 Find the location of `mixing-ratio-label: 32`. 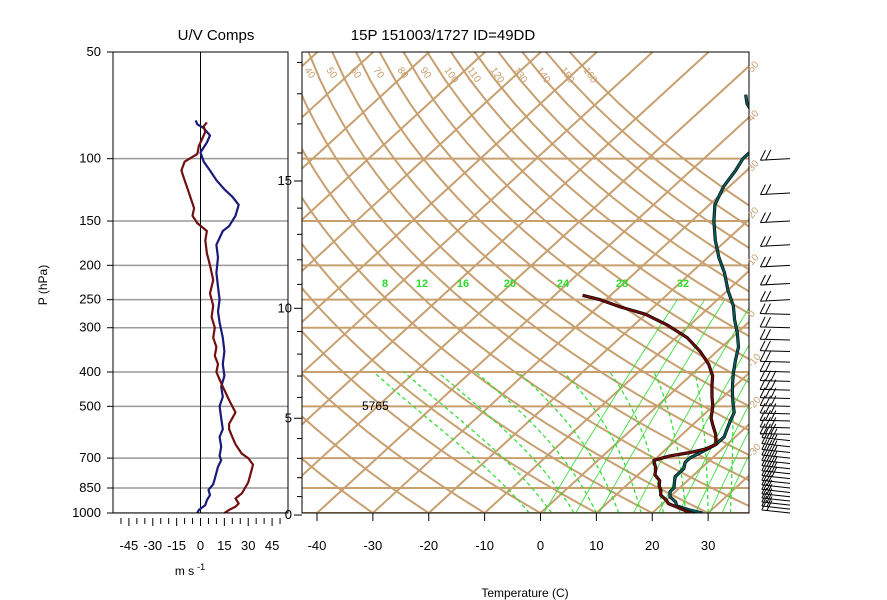

mixing-ratio-label: 32 is located at coordinates (683, 284).